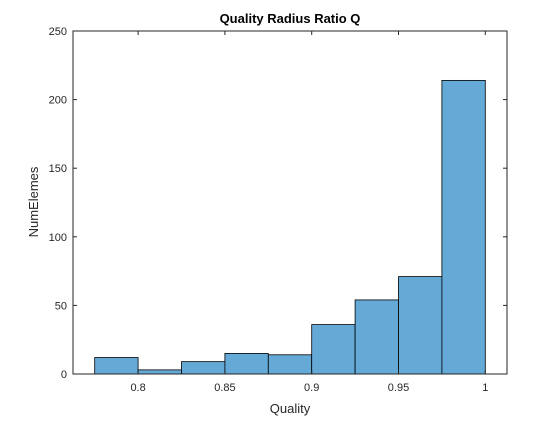  What do you see at coordinates (58, 101) in the screenshot?
I see `y-tick-label: 200` at bounding box center [58, 101].